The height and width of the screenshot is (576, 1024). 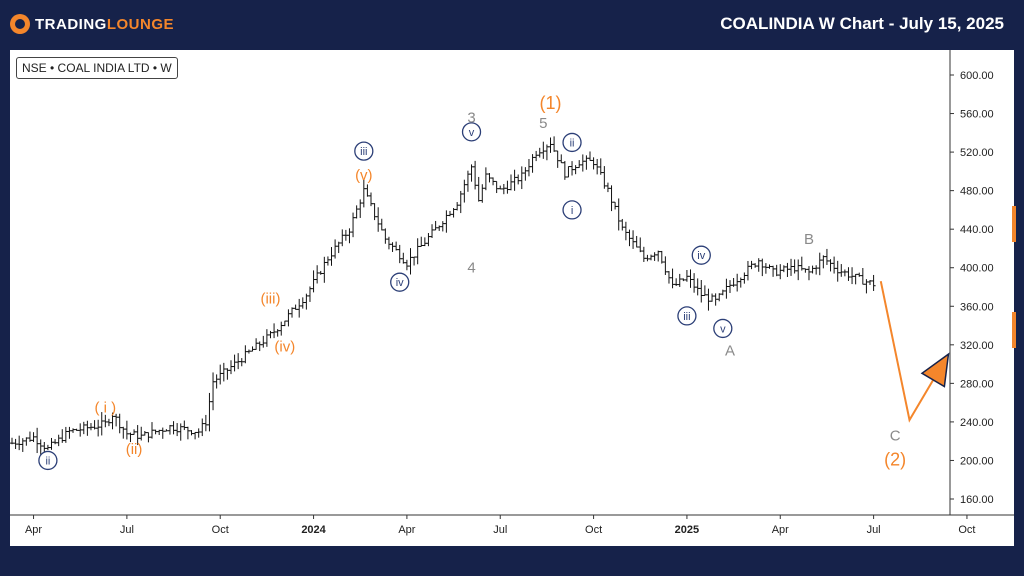 I want to click on y-tick-label: 480.00, so click(x=977, y=192).